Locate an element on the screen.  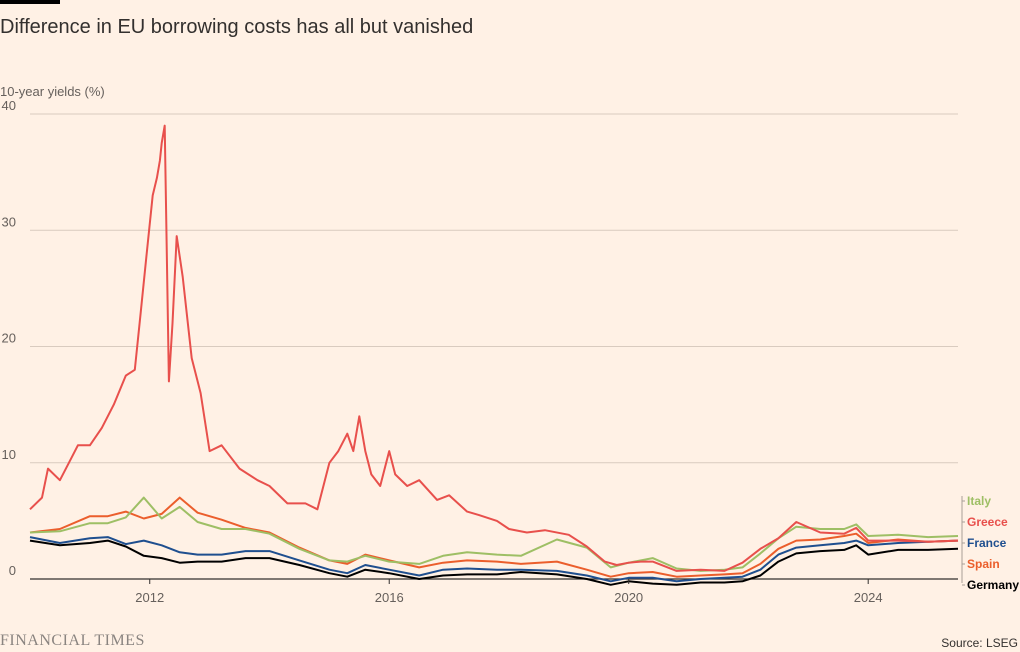
legend-label-greece: Greece is located at coordinates (987, 522).